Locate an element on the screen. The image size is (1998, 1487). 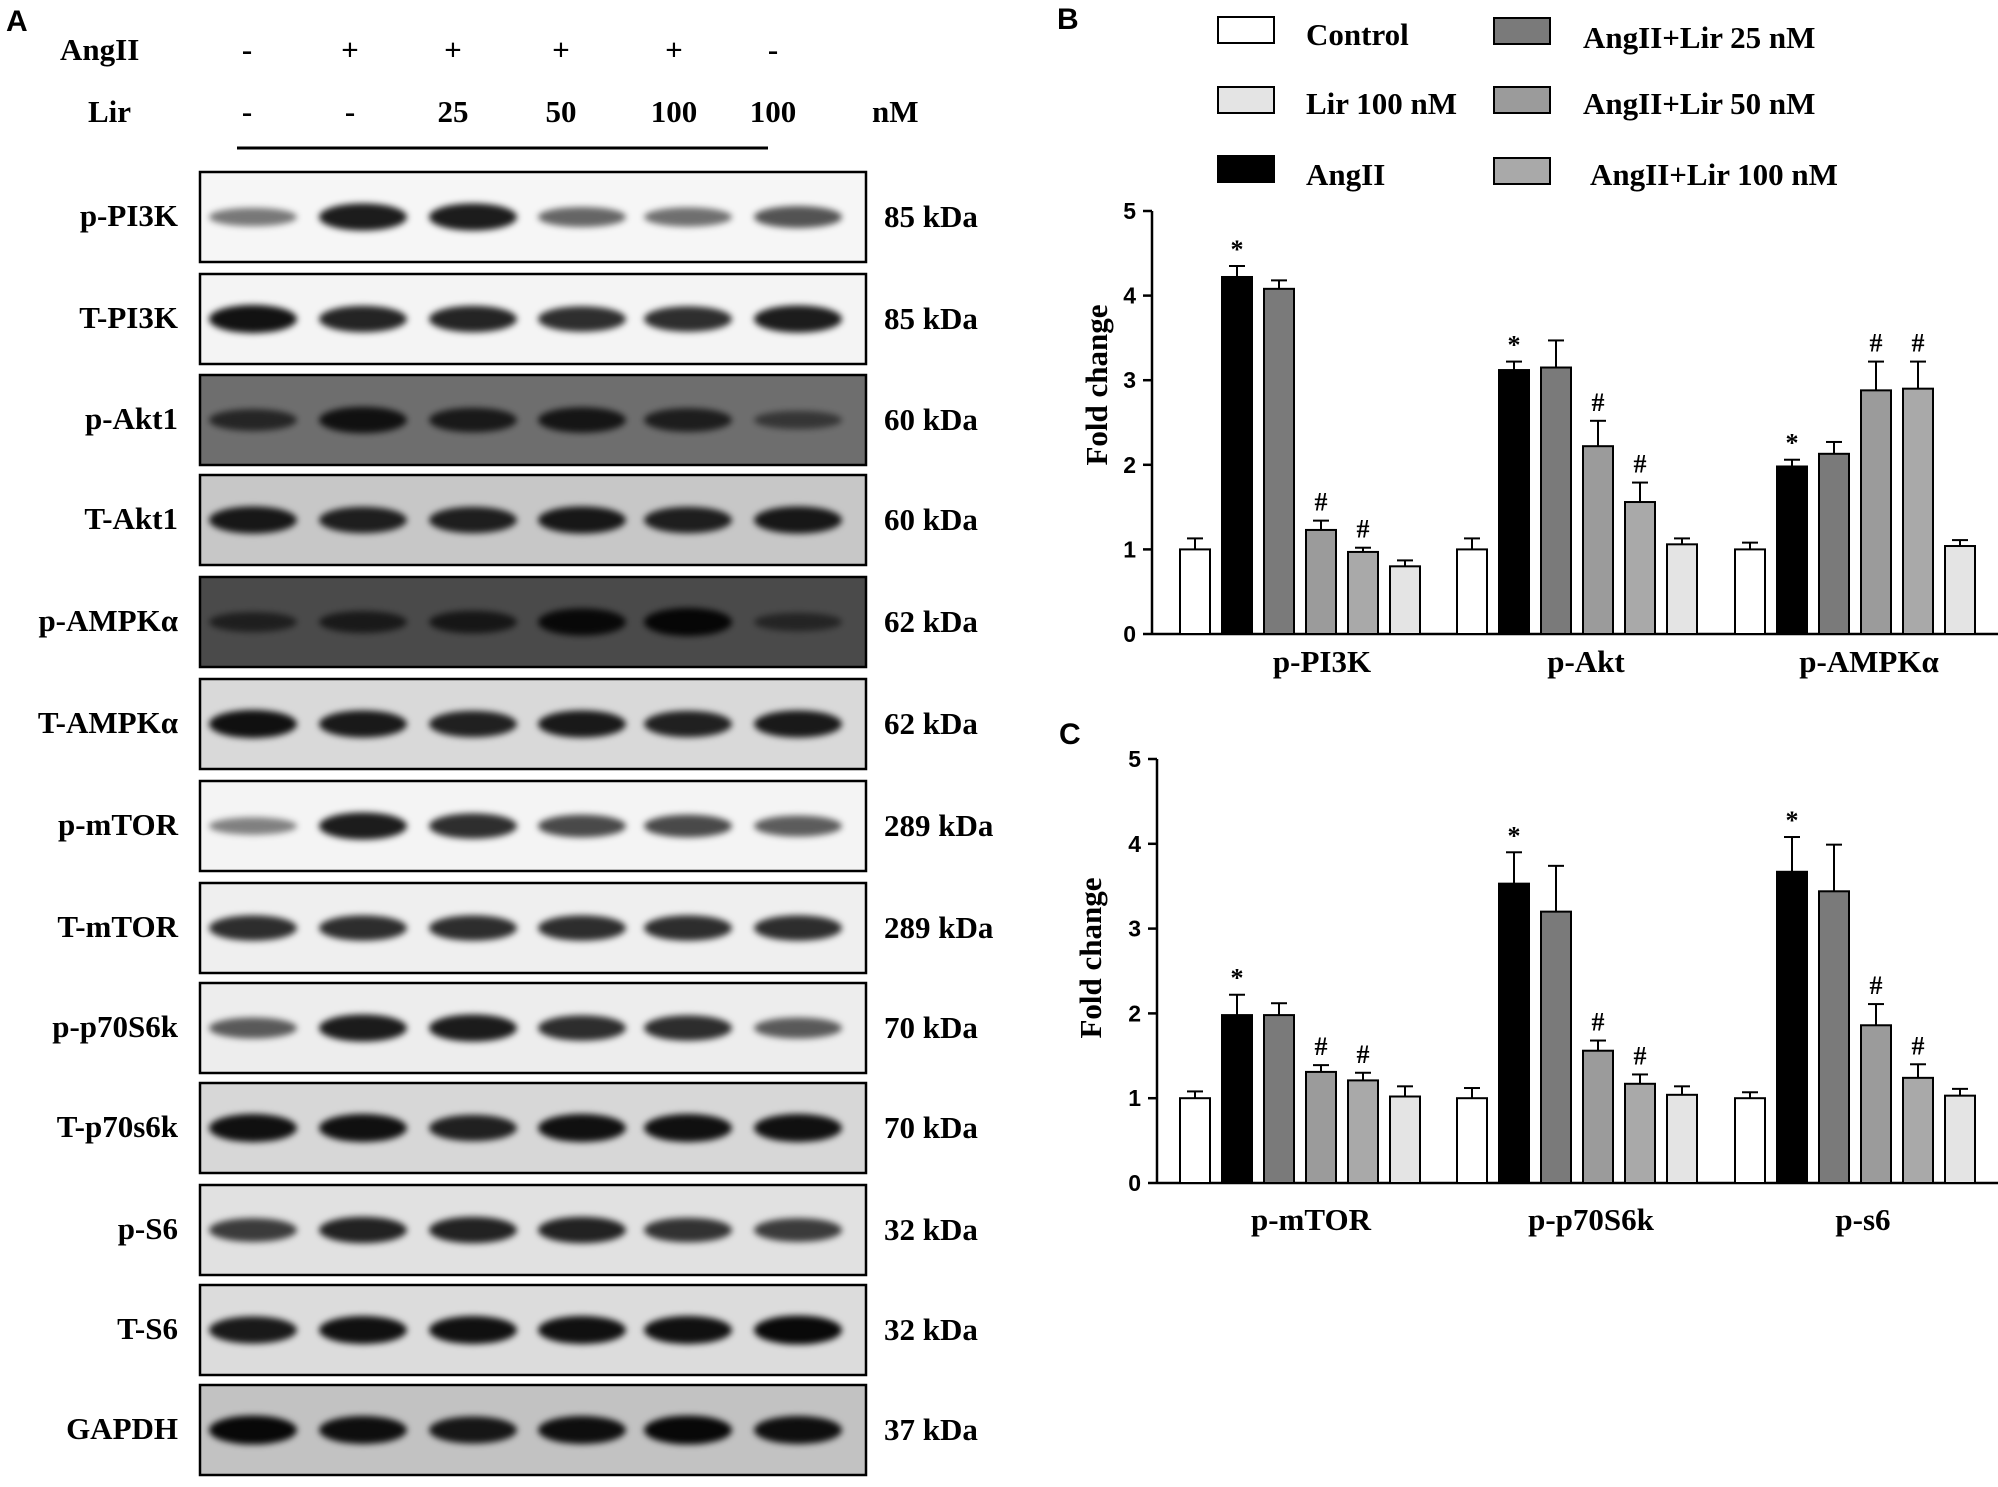
legend-item-1: Control is located at coordinates (1313, 34).